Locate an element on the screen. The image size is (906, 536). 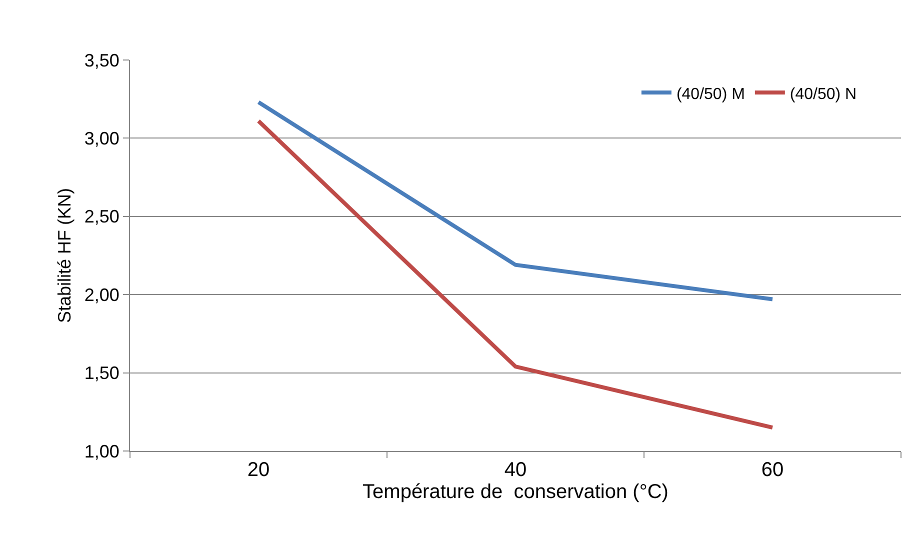
y-tick-label: 3,00 is located at coordinates (102, 138).